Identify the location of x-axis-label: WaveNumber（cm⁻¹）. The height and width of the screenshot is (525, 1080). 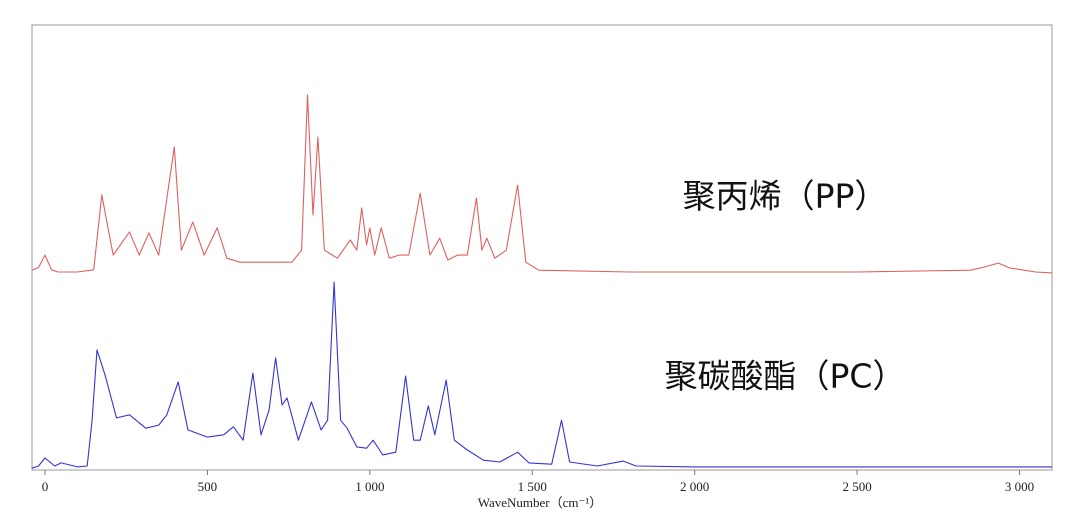
(540, 502).